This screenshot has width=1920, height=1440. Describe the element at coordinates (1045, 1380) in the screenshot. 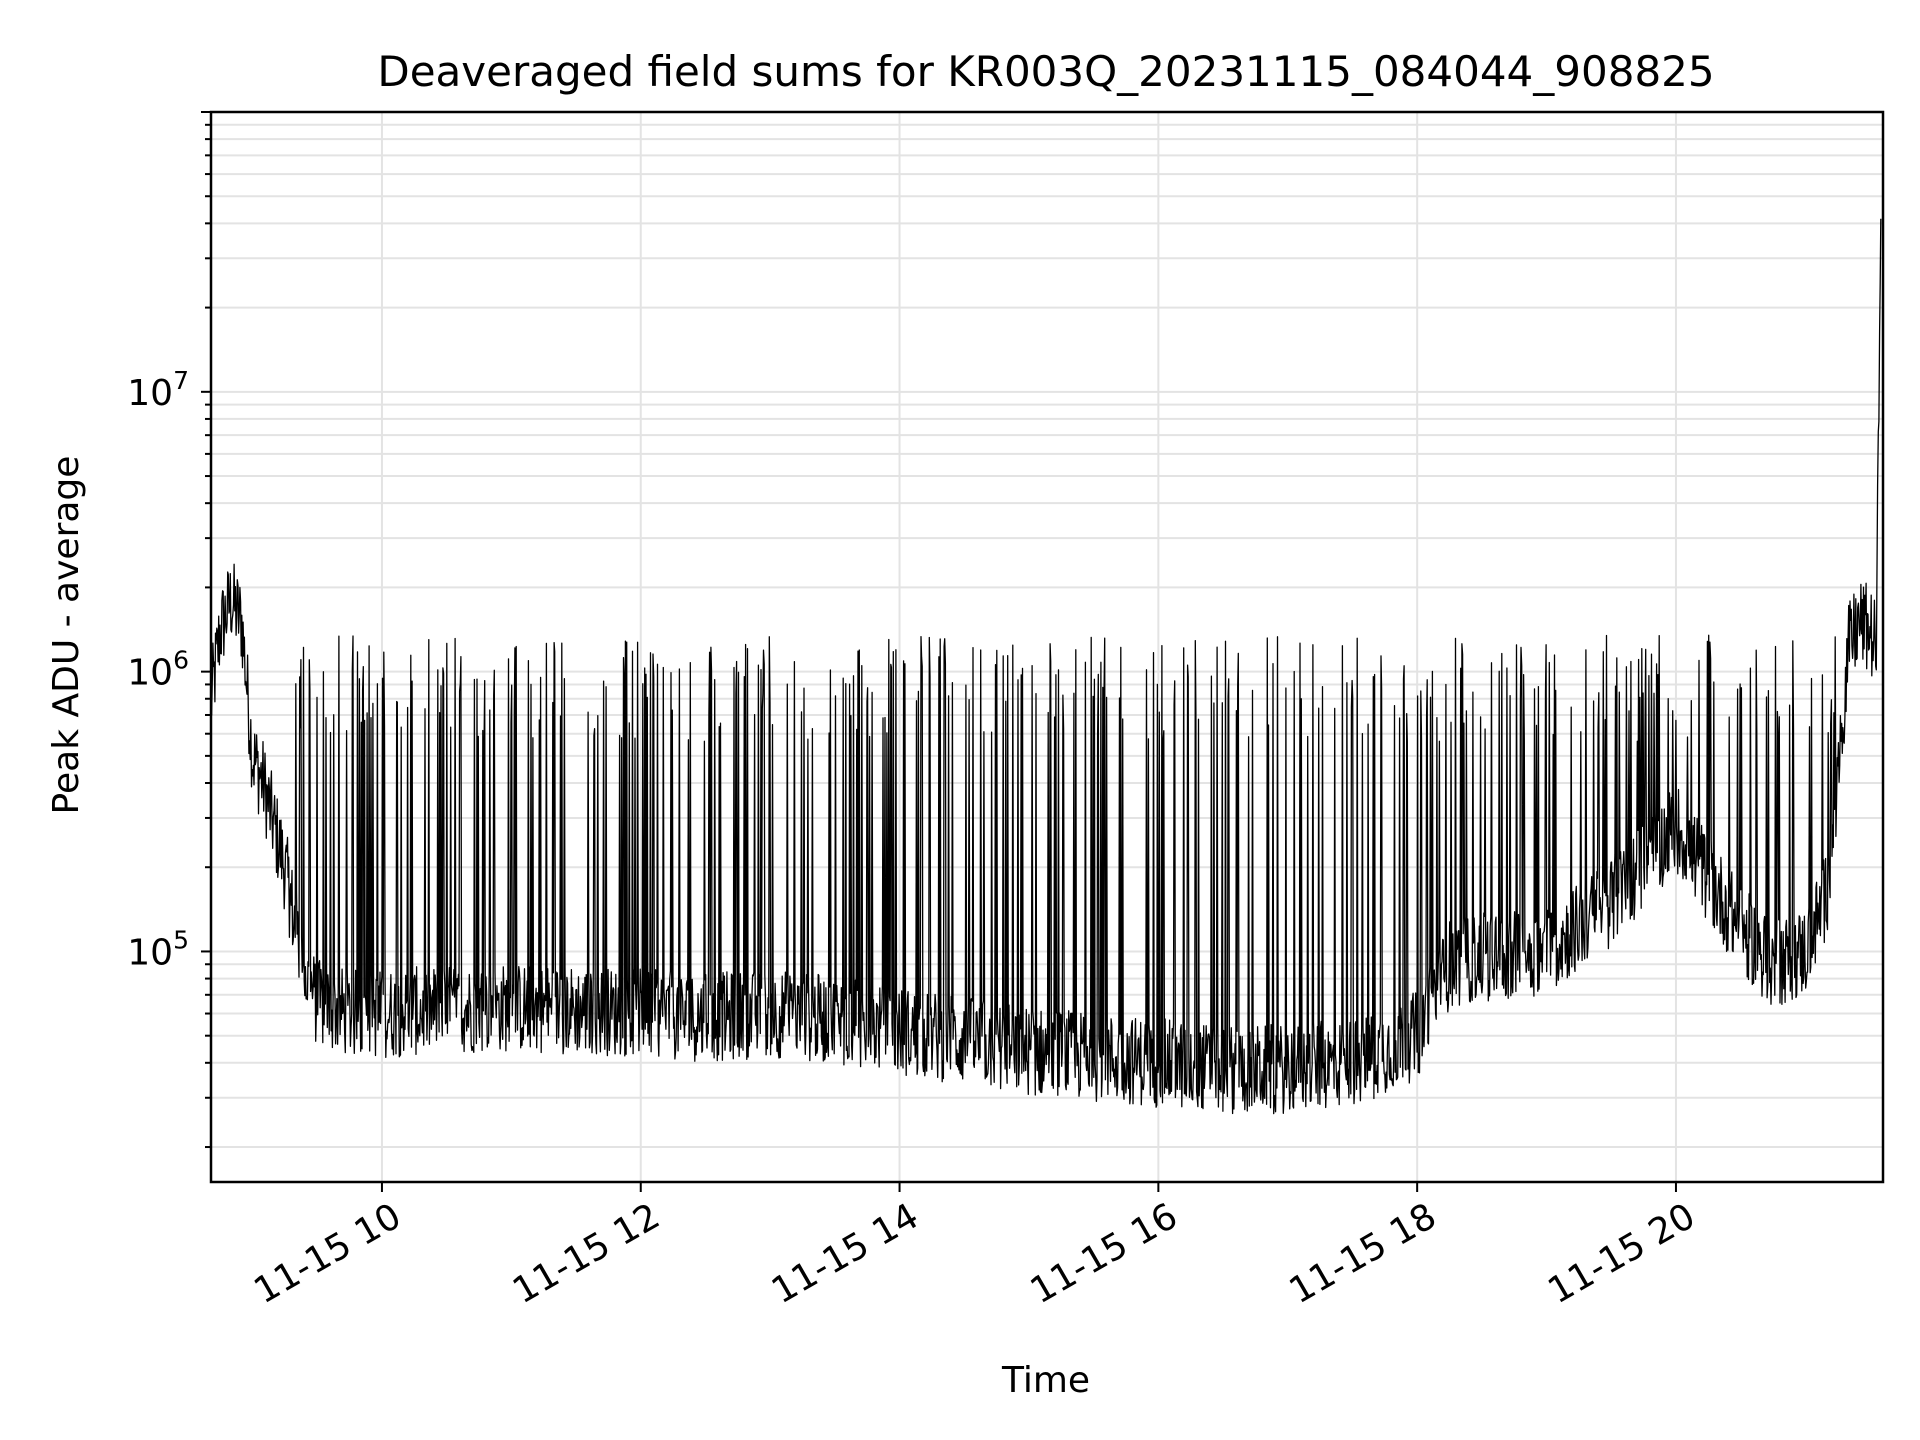

I see `x-axis-label: Time` at that location.